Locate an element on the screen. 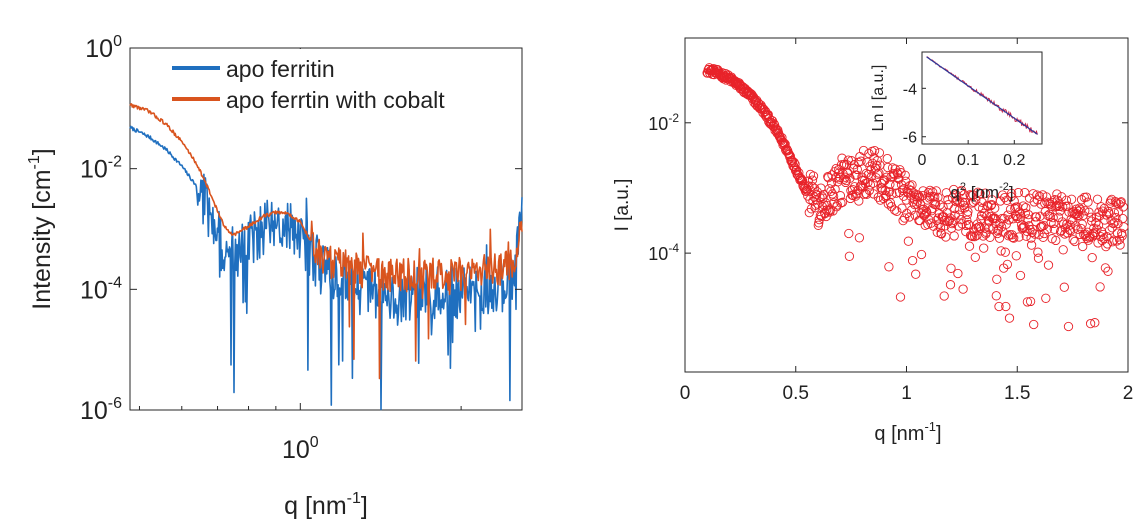 This screenshot has width=1134, height=532. inset-x-tick-label: 0.1 is located at coordinates (968, 160).